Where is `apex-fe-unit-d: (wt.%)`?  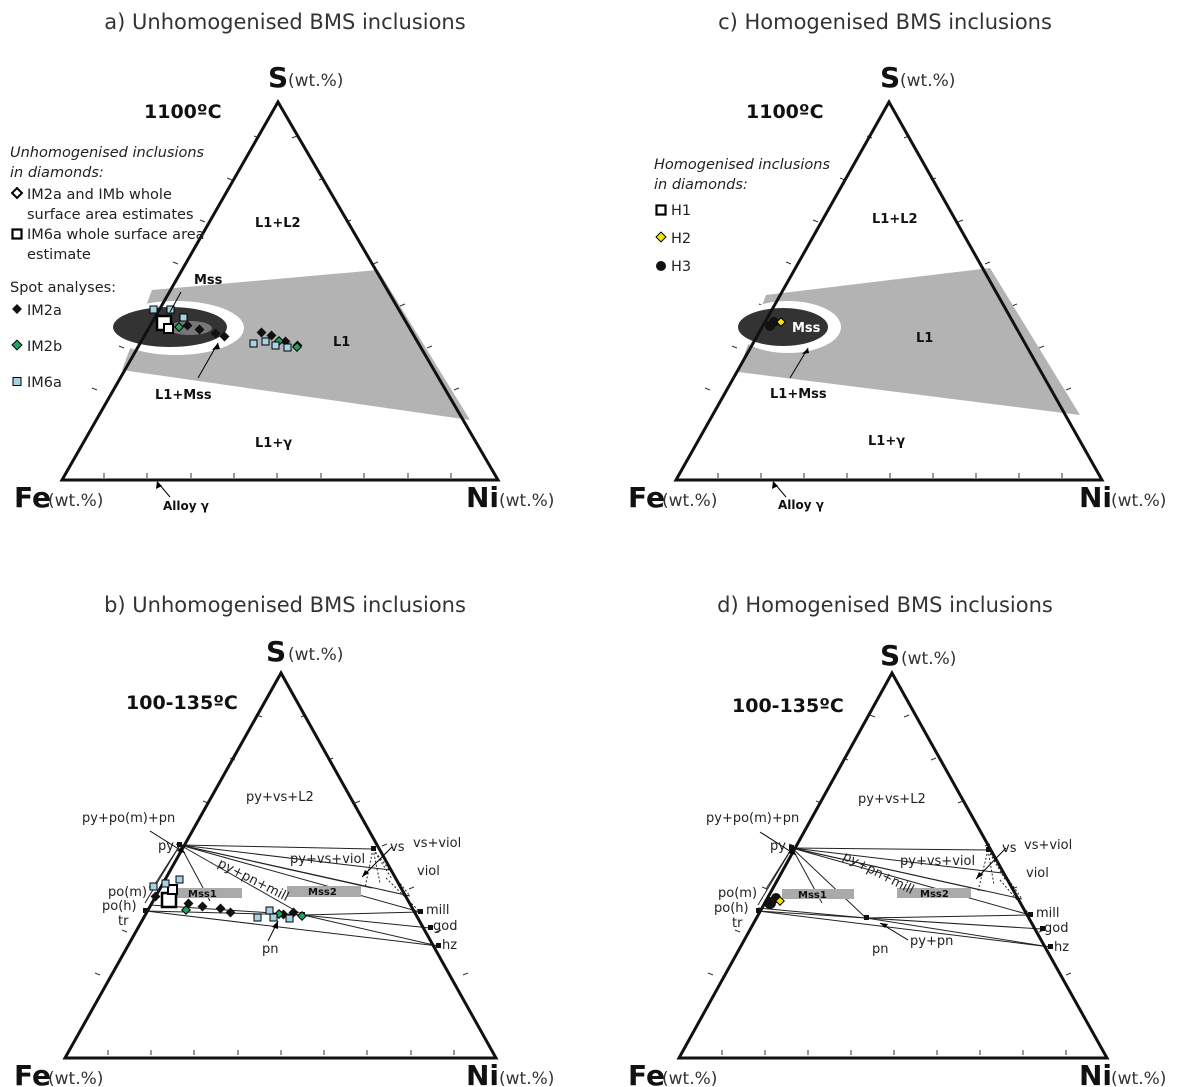
apex-fe-unit-d: (wt.%) is located at coordinates (689, 1078).